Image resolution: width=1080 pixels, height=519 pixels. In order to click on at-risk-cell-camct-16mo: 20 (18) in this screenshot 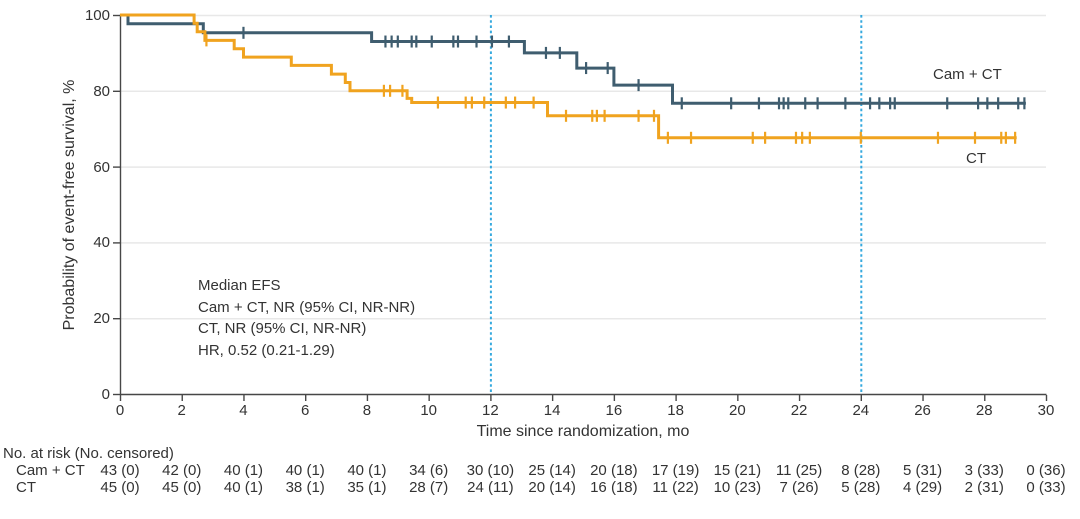, I will do `click(614, 470)`.